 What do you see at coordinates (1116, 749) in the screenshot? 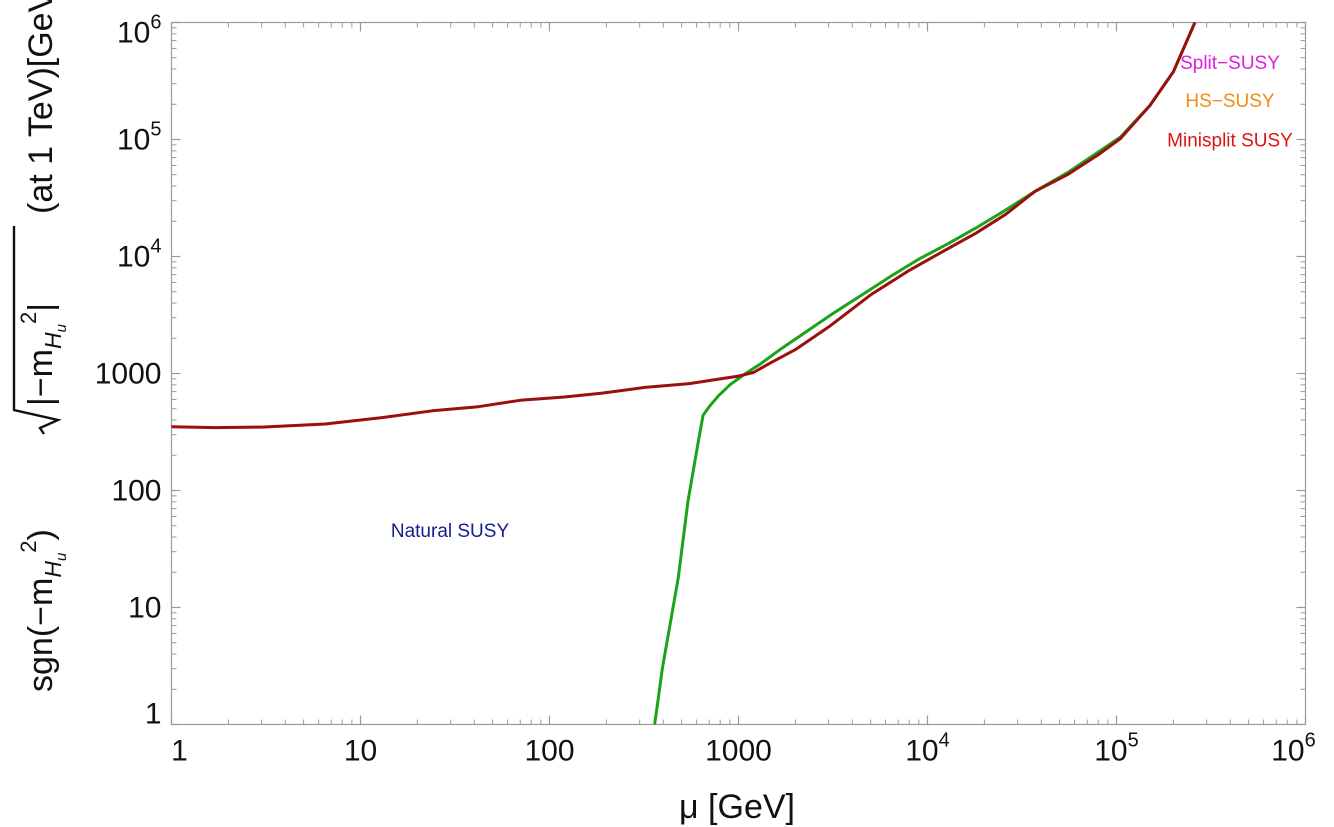
I see `x-tick-label: 10⁵` at bounding box center [1116, 749].